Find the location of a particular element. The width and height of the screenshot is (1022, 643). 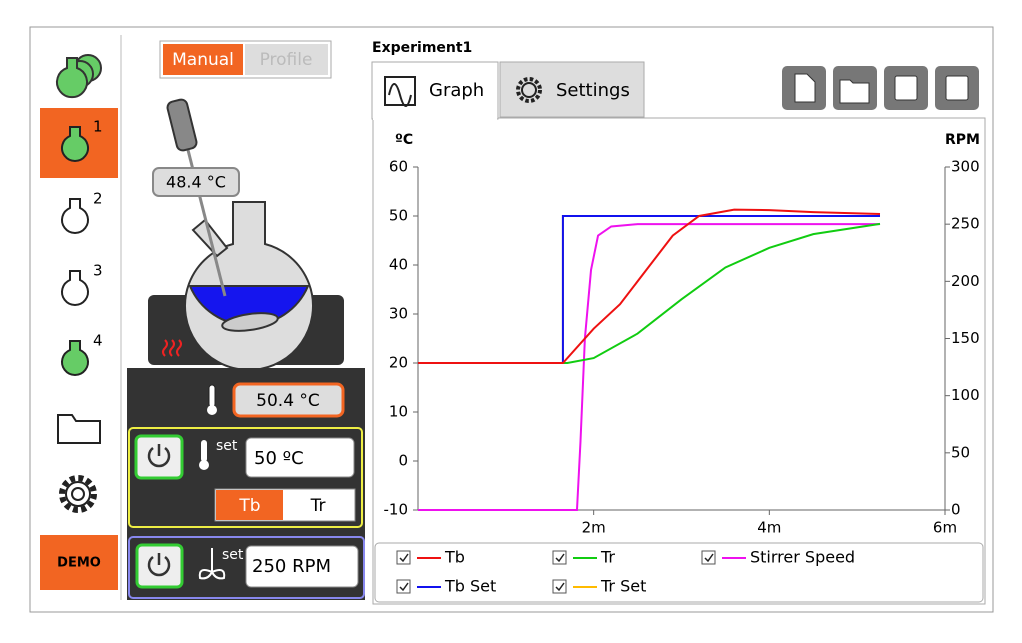

manual-label: Manual is located at coordinates (203, 60).